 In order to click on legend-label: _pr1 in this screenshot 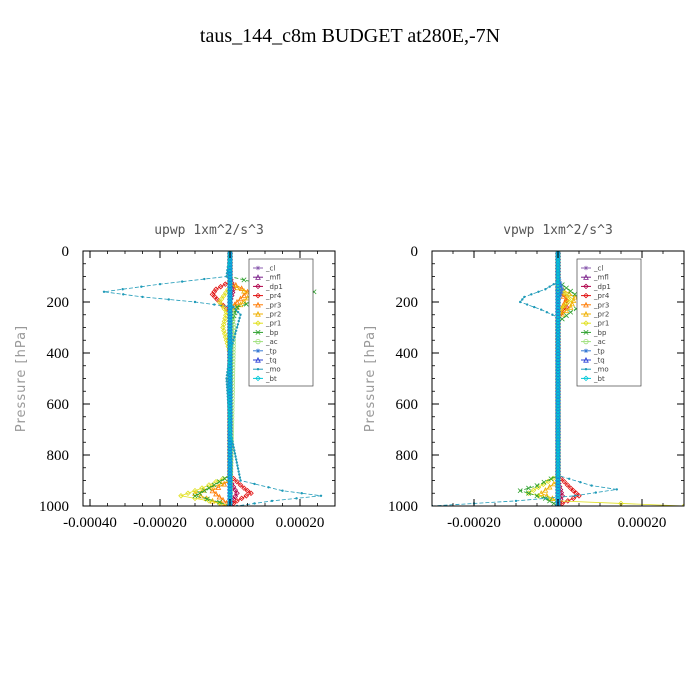, I will do `click(273, 324)`.